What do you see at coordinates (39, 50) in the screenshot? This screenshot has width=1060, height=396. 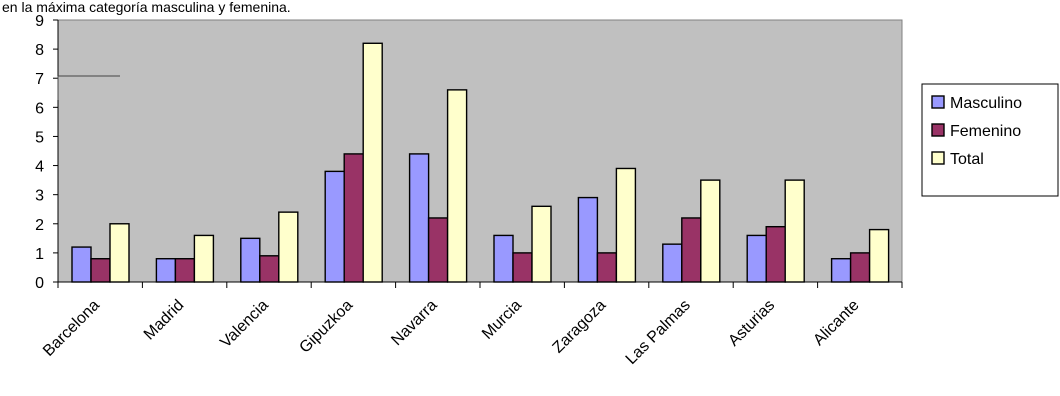 I see `y-tick-label: 8` at bounding box center [39, 50].